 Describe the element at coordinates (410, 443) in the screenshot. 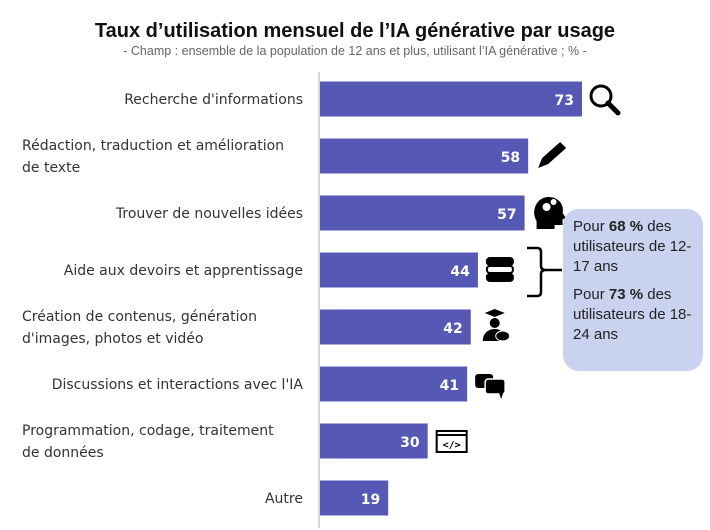

I see `value-label: 30` at that location.